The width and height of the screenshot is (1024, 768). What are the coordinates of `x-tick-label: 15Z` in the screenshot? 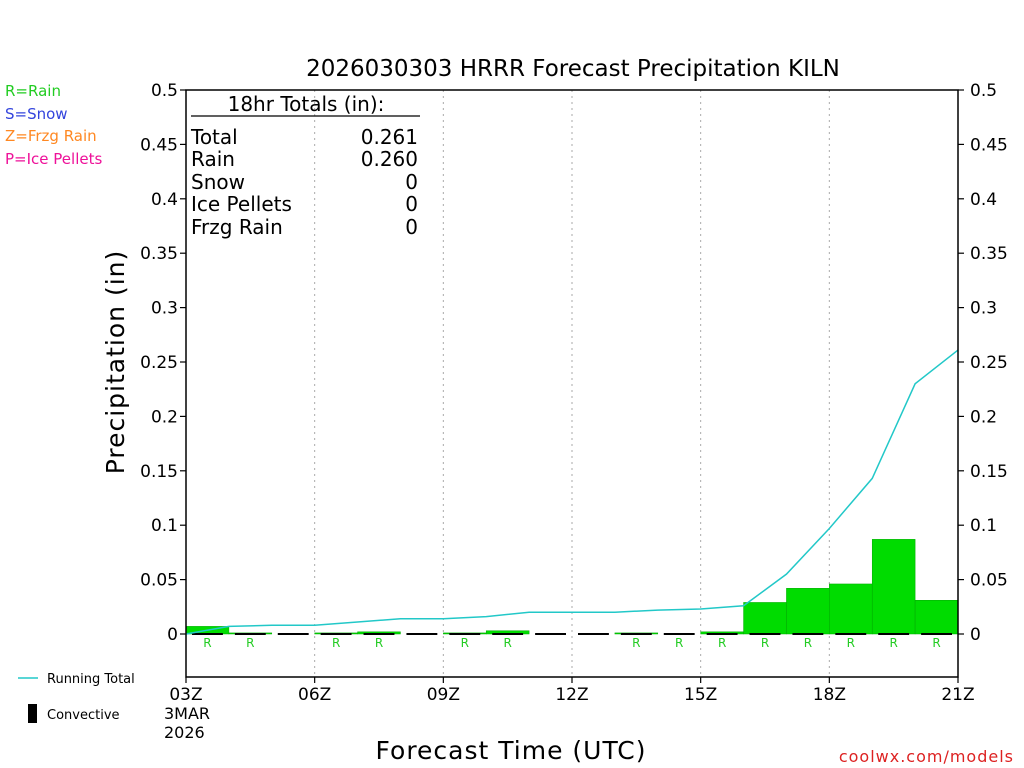 It's located at (700, 695).